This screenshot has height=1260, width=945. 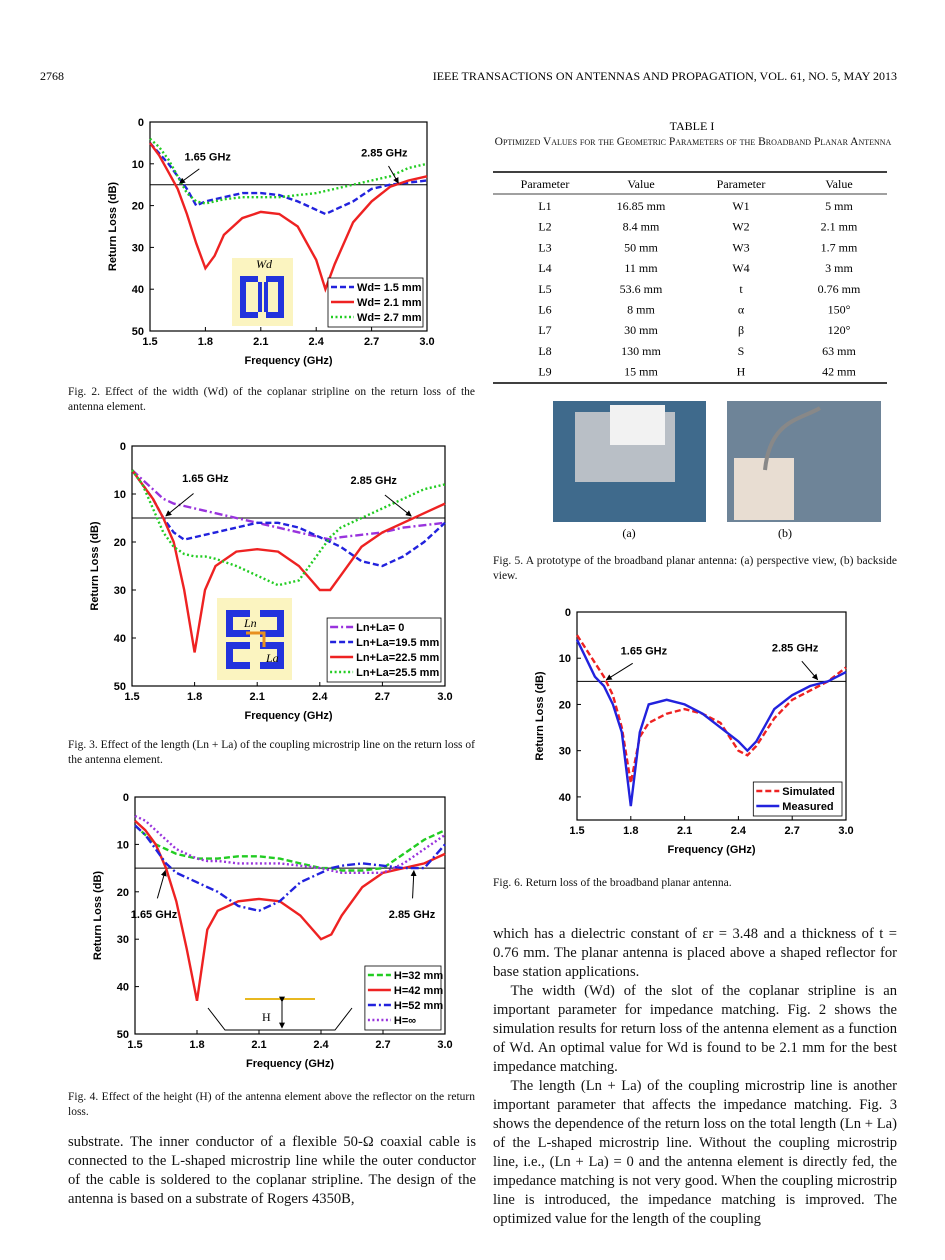 What do you see at coordinates (839, 289) in the screenshot?
I see `table-cell: 0.76 mm` at bounding box center [839, 289].